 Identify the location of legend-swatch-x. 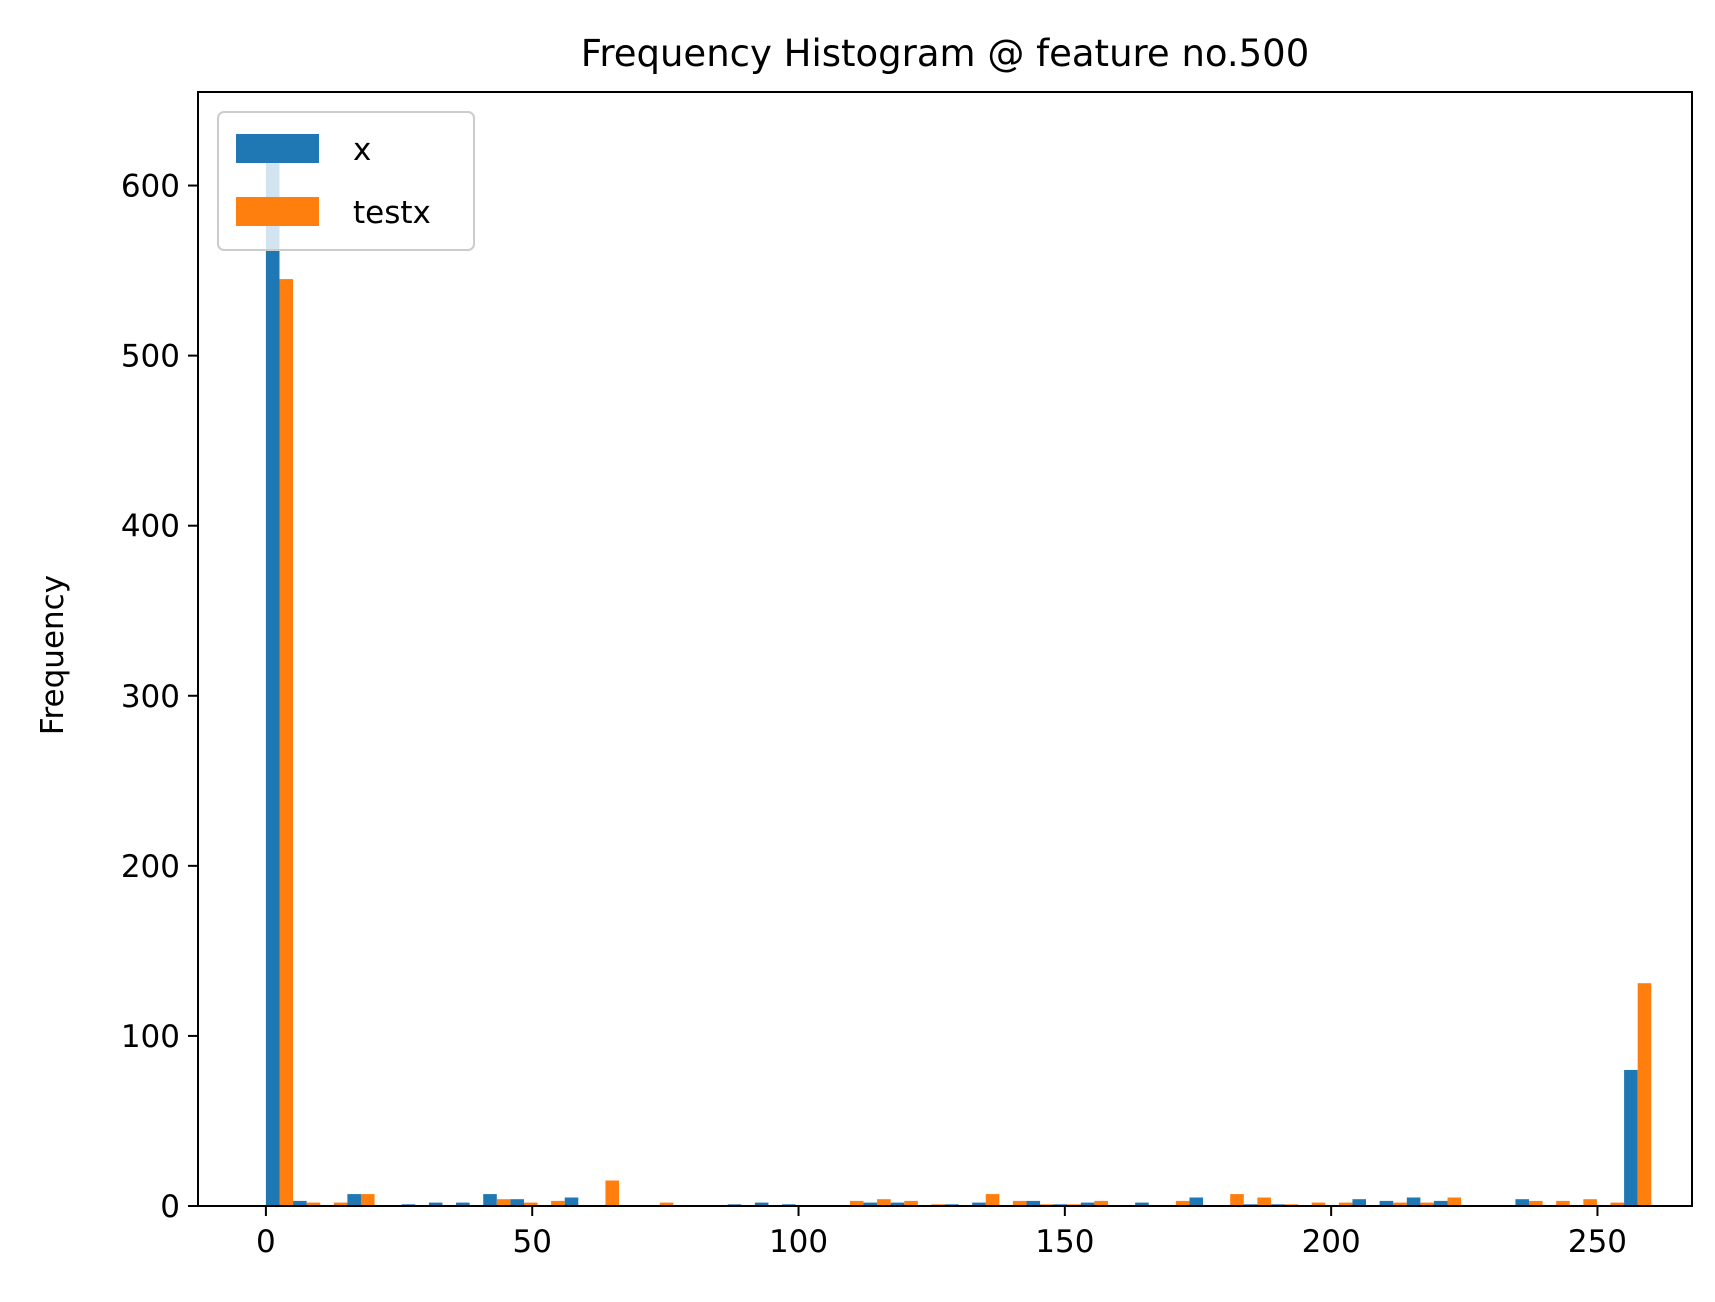
(277, 148).